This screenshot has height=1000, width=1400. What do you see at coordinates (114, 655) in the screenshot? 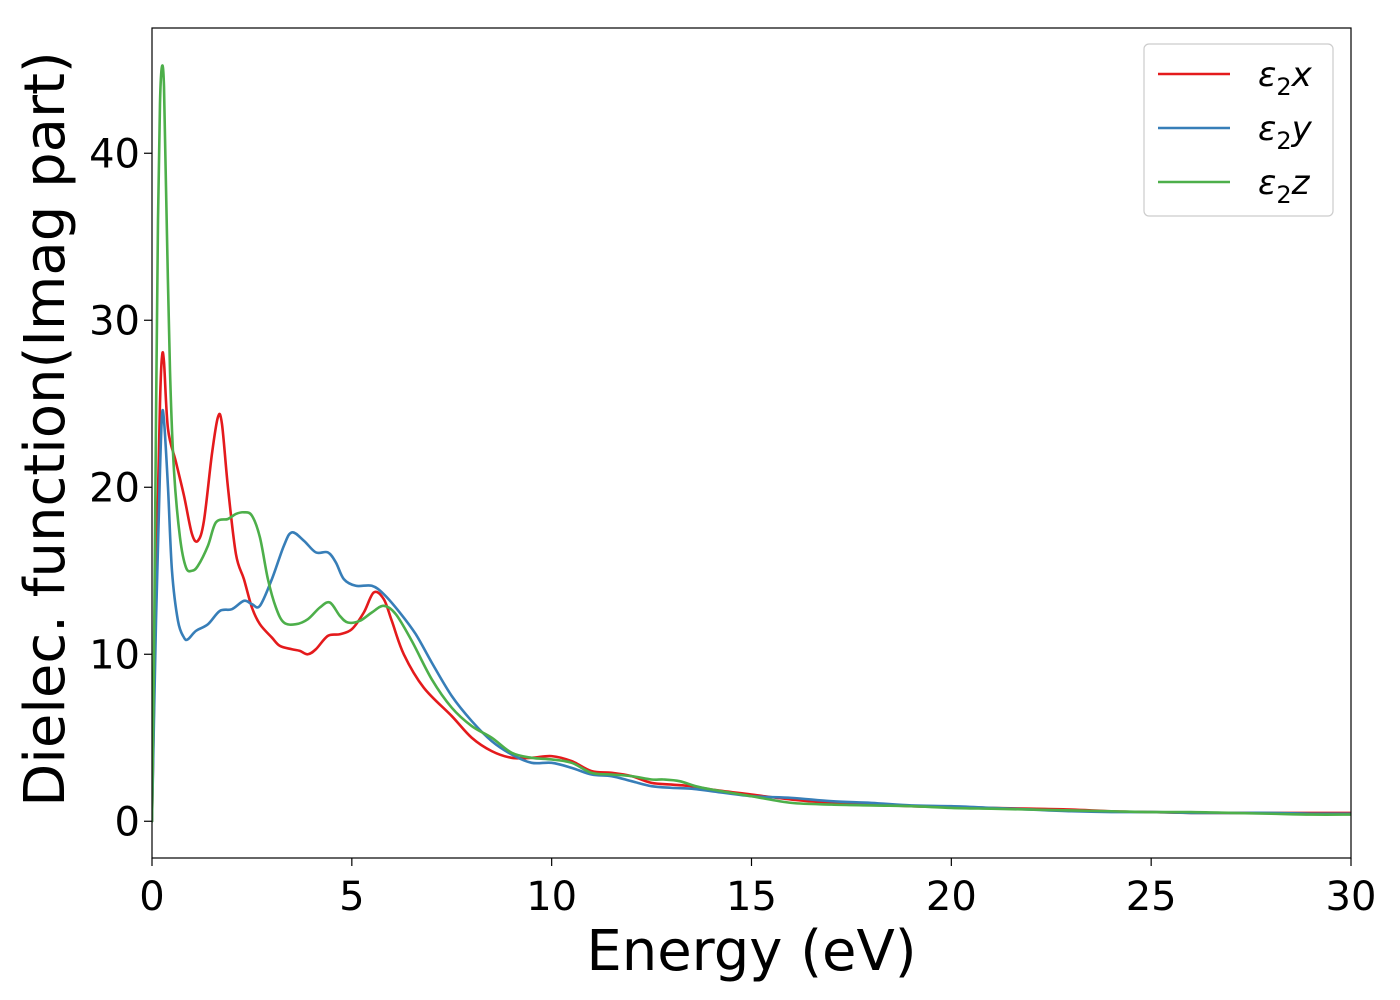
I see `y-tick-label: 10` at bounding box center [114, 655].